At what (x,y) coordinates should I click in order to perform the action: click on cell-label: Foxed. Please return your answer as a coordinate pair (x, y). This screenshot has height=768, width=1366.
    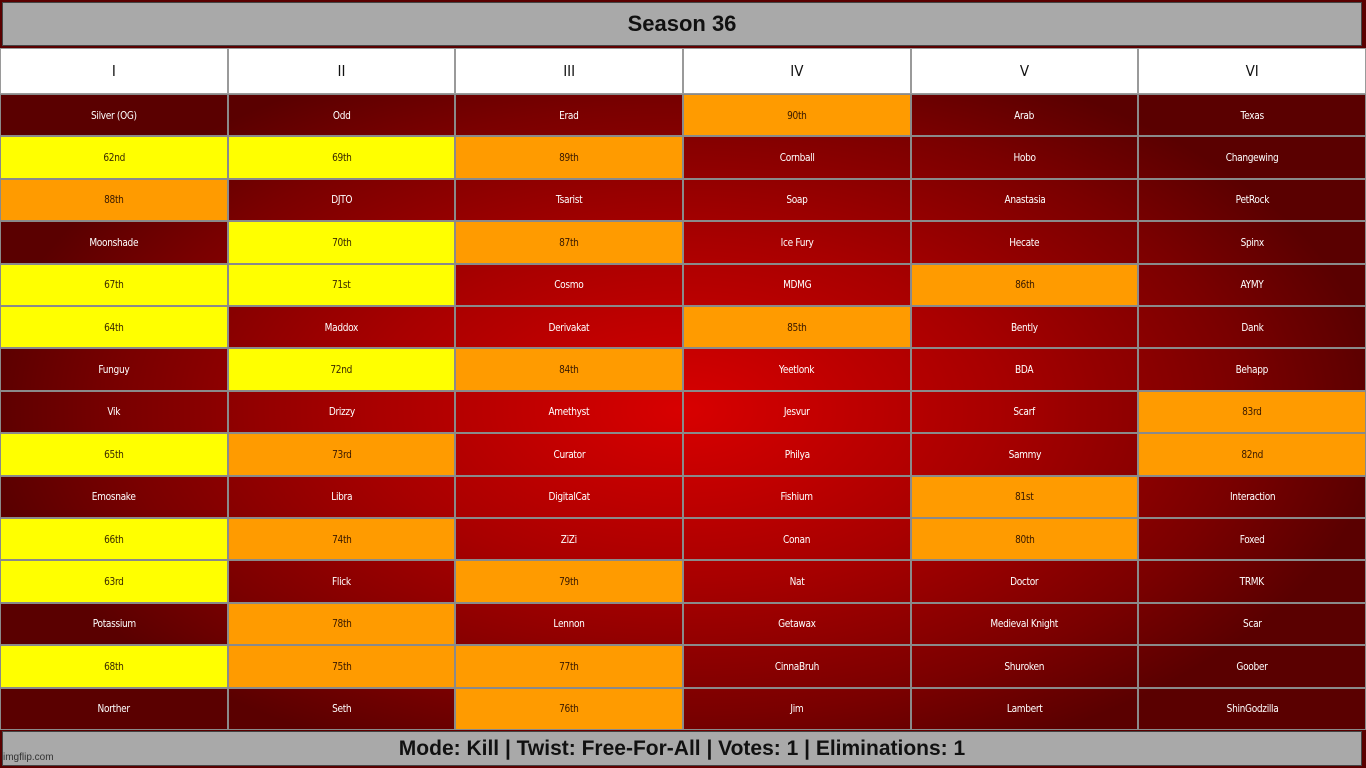
    Looking at the image, I should click on (1252, 539).